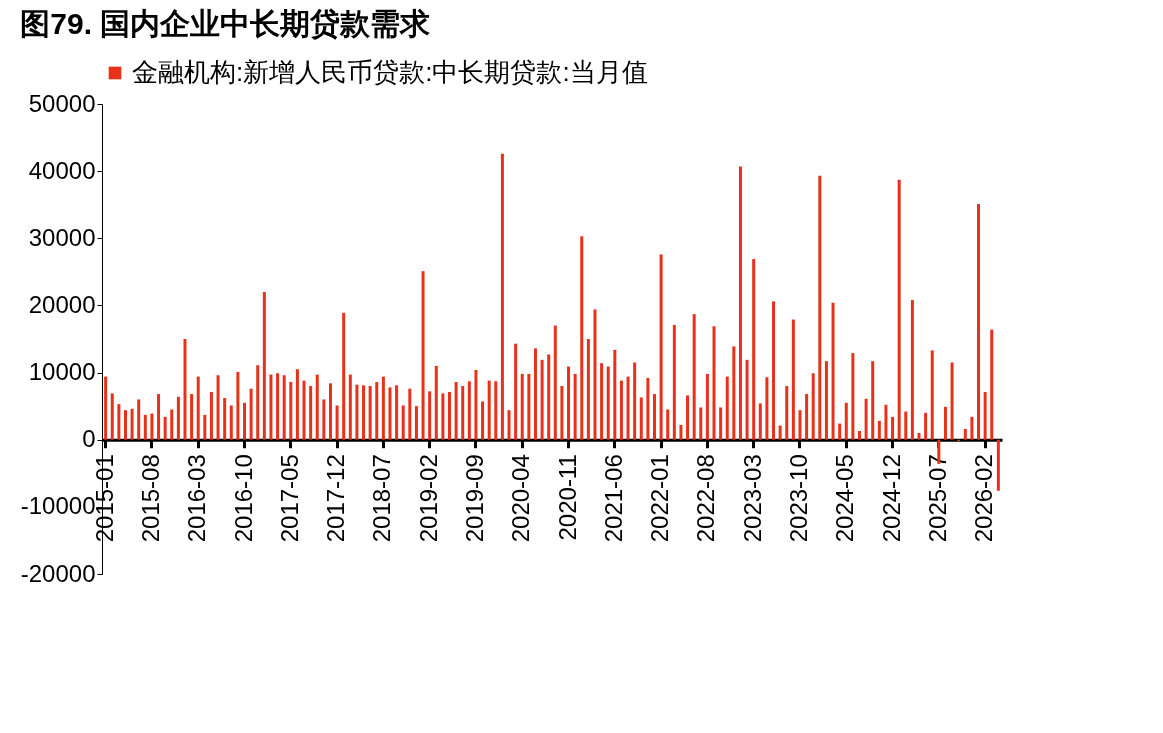  What do you see at coordinates (567, 497) in the screenshot?
I see `x-tick-label: 2020-11` at bounding box center [567, 497].